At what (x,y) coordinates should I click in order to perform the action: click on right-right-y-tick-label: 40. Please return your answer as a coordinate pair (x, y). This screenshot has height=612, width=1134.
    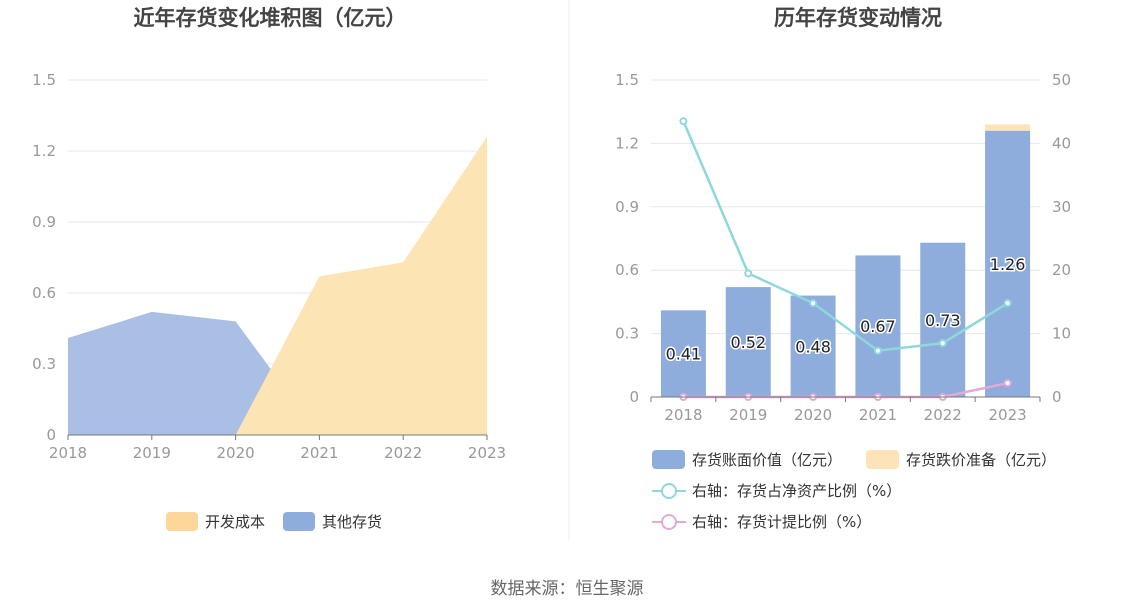
    Looking at the image, I should click on (1061, 143).